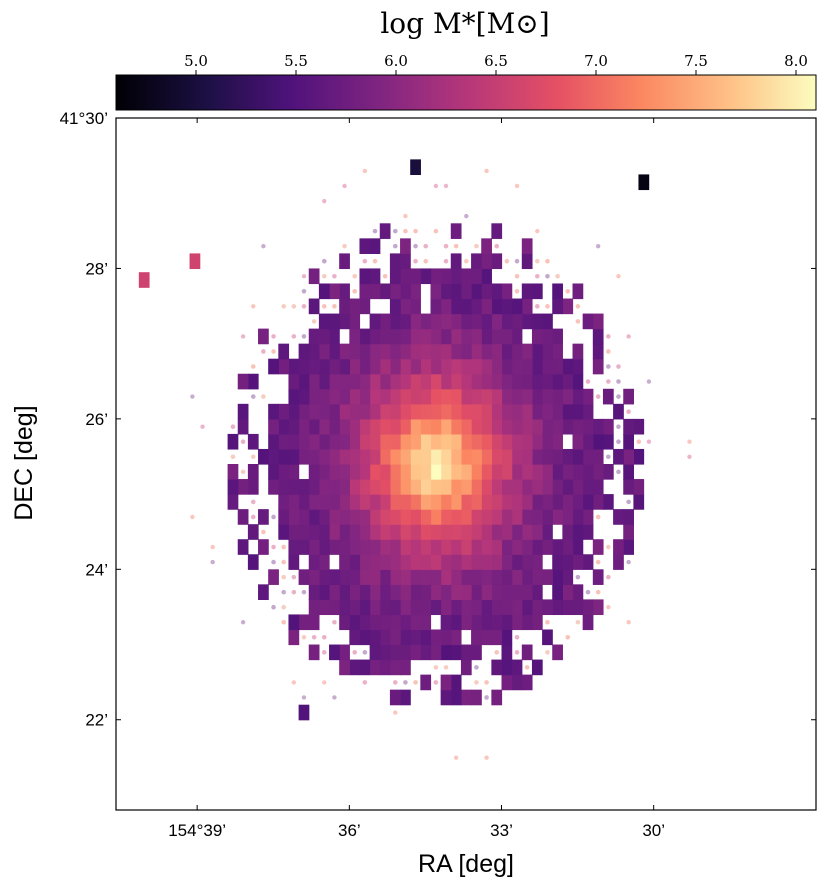 The height and width of the screenshot is (890, 830). What do you see at coordinates (466, 864) in the screenshot?
I see `x-axis-label: RA [deg]` at bounding box center [466, 864].